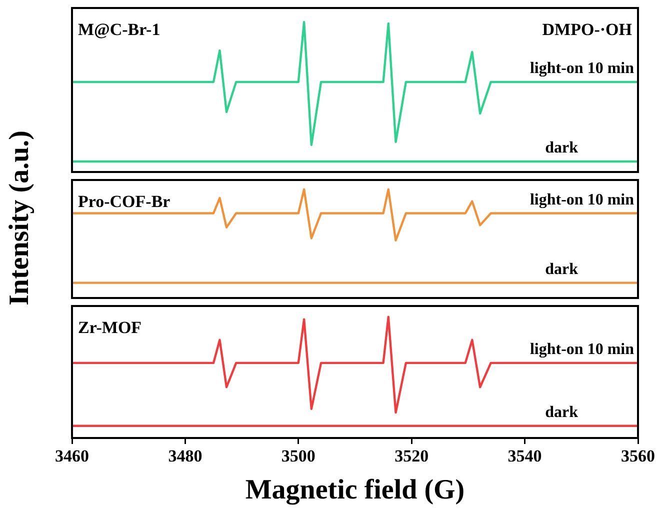 The height and width of the screenshot is (516, 666). Describe the element at coordinates (525, 456) in the screenshot. I see `x-tick-label: 3540` at that location.